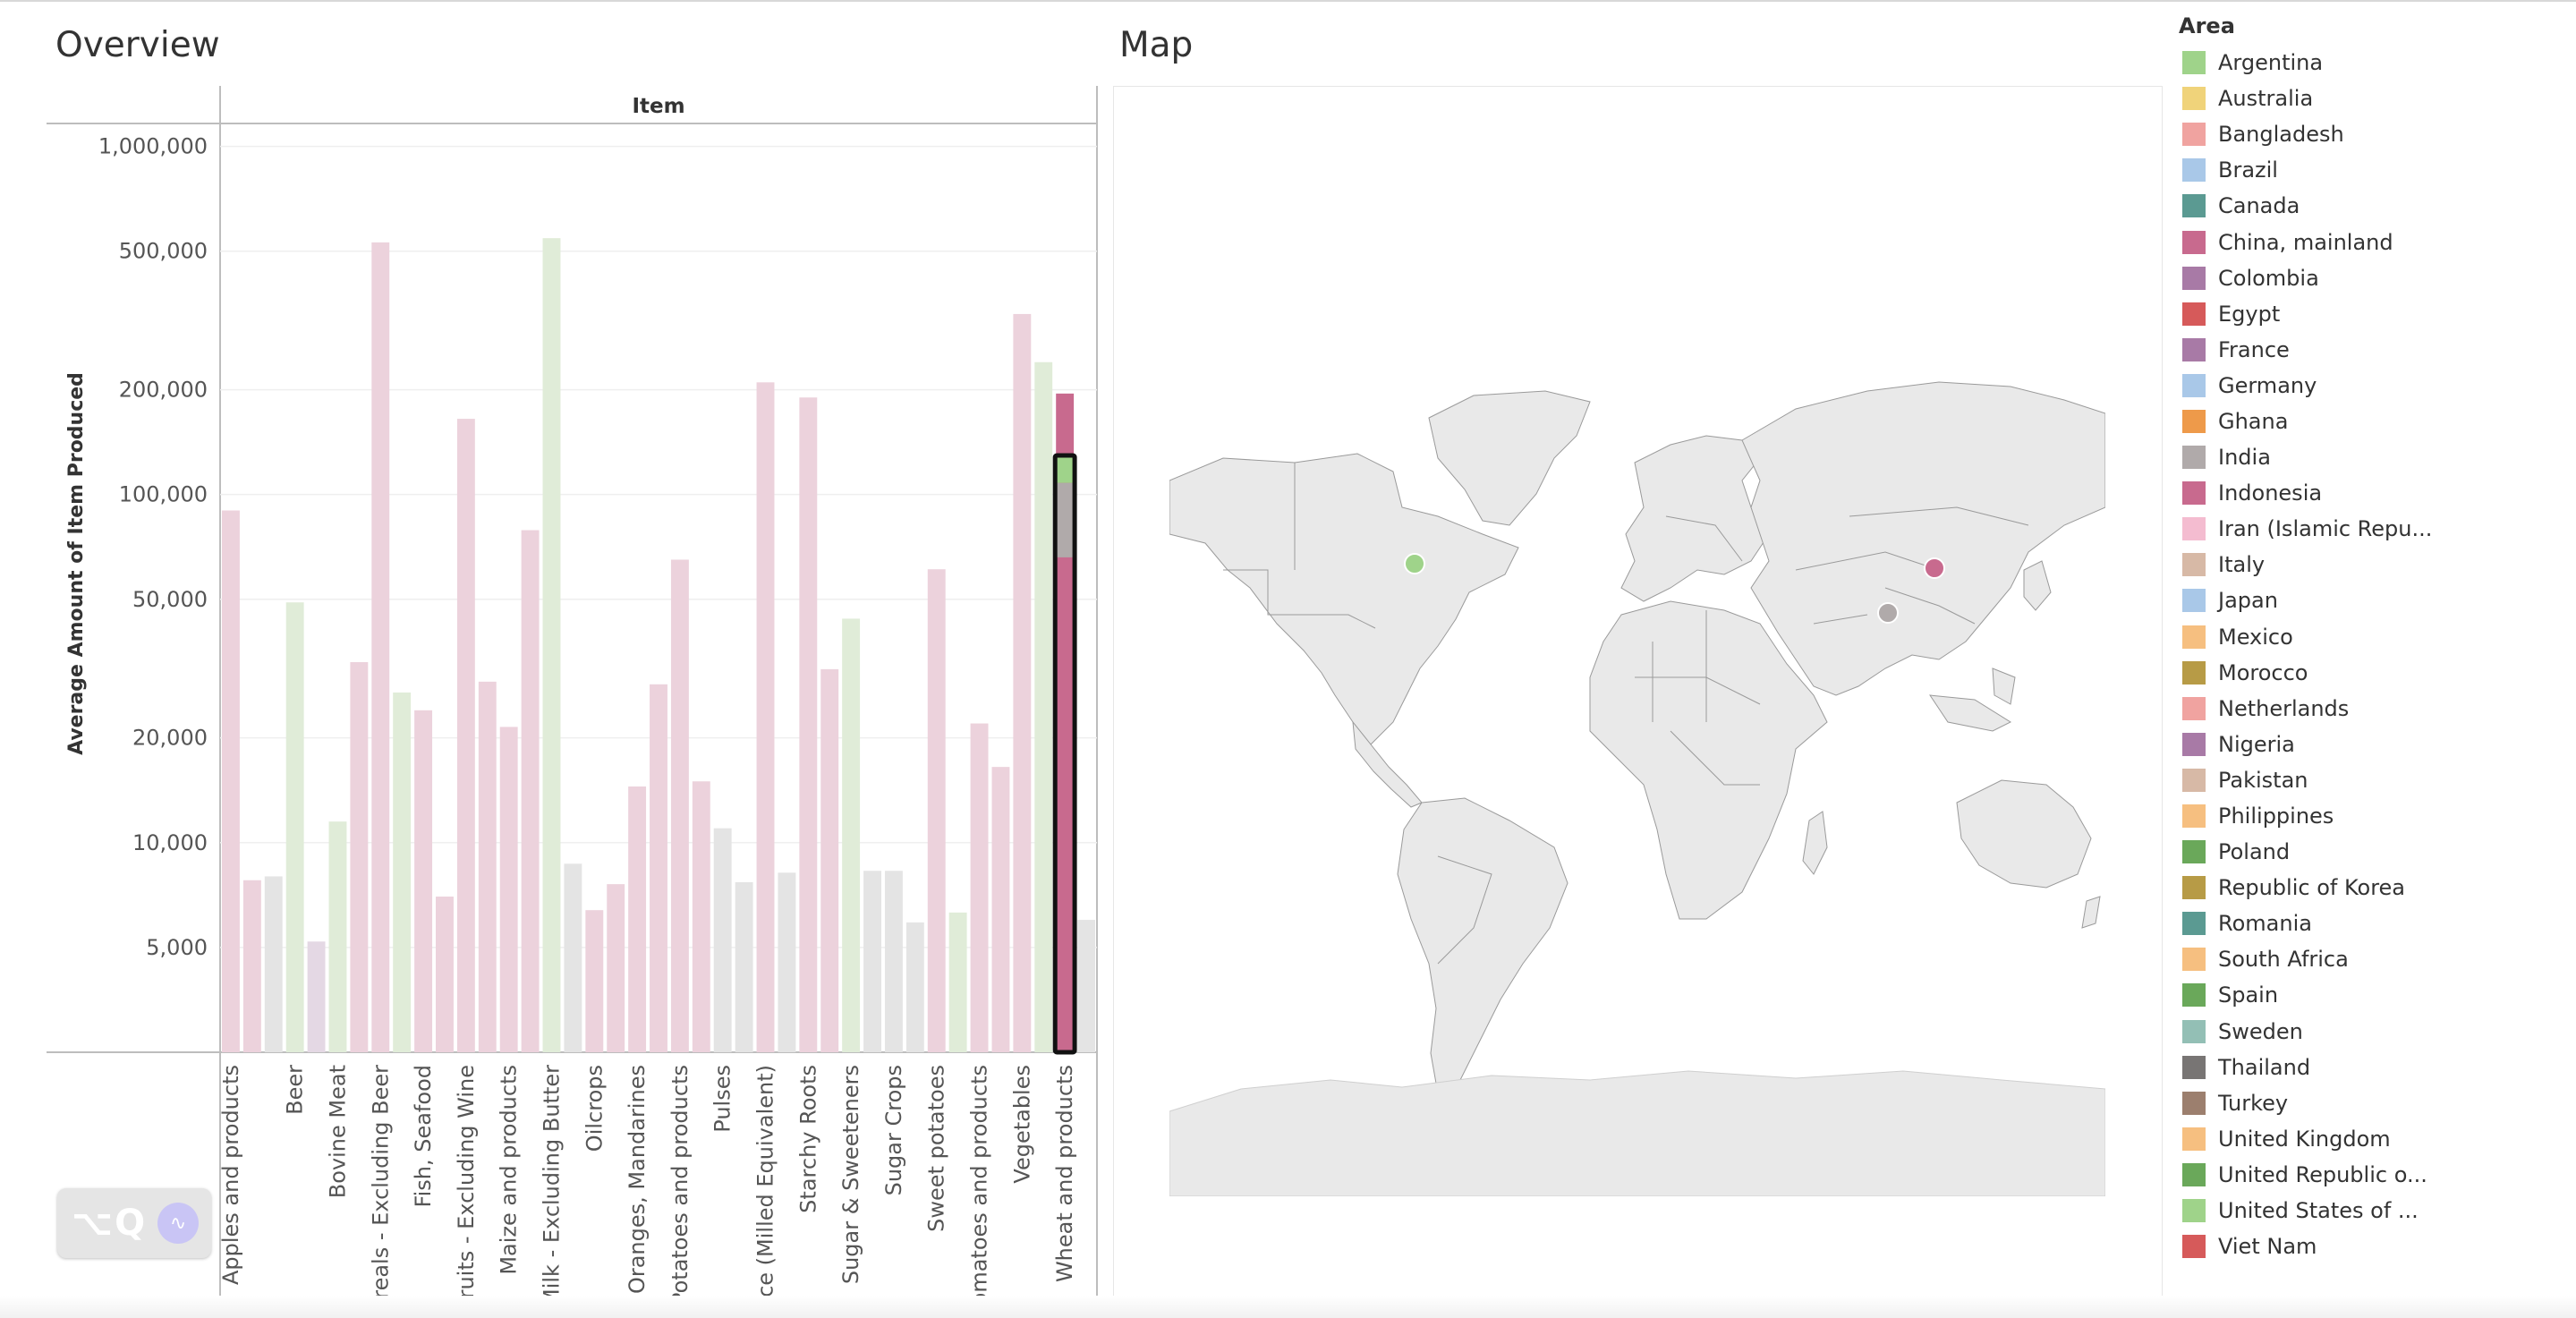  I want to click on overview-title: Overview, so click(137, 45).